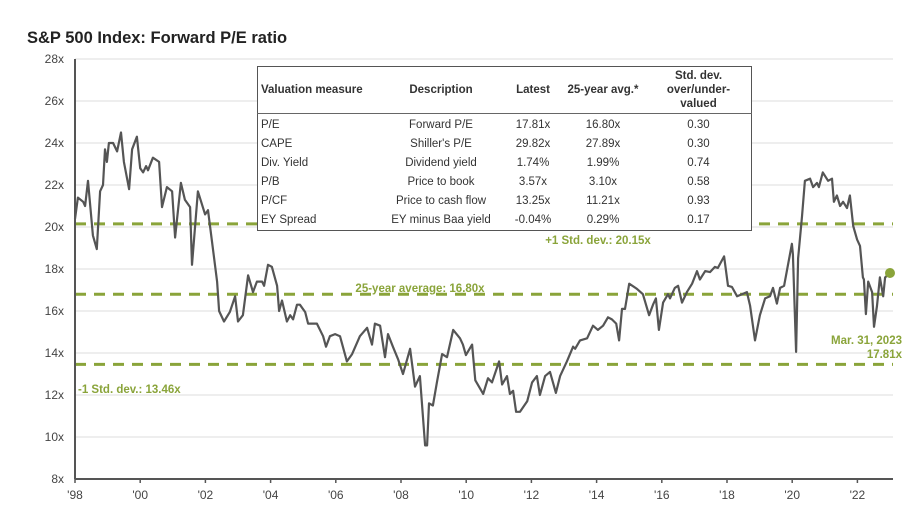  What do you see at coordinates (698, 220) in the screenshot?
I see `cell-std-dev: 0.17` at bounding box center [698, 220].